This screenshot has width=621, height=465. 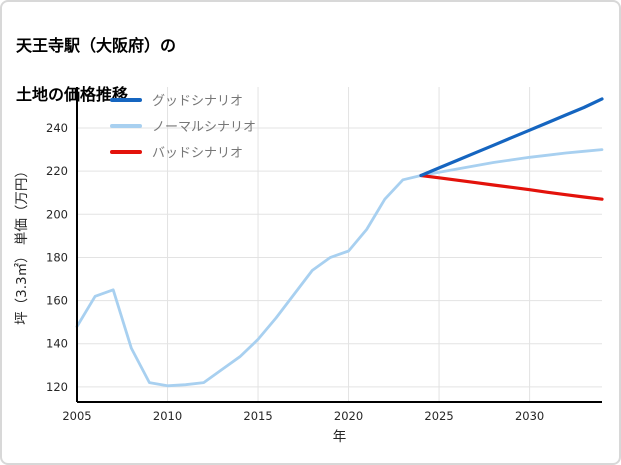 I want to click on x-tick-label: 2005, so click(x=76, y=416).